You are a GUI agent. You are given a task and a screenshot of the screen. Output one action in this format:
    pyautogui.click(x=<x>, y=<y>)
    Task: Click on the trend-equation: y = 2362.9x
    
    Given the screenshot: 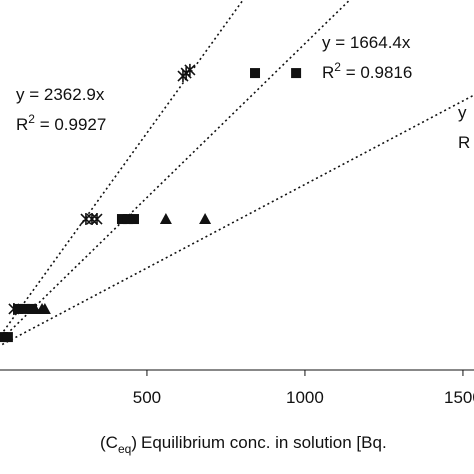 What is the action you would take?
    pyautogui.click(x=60, y=94)
    